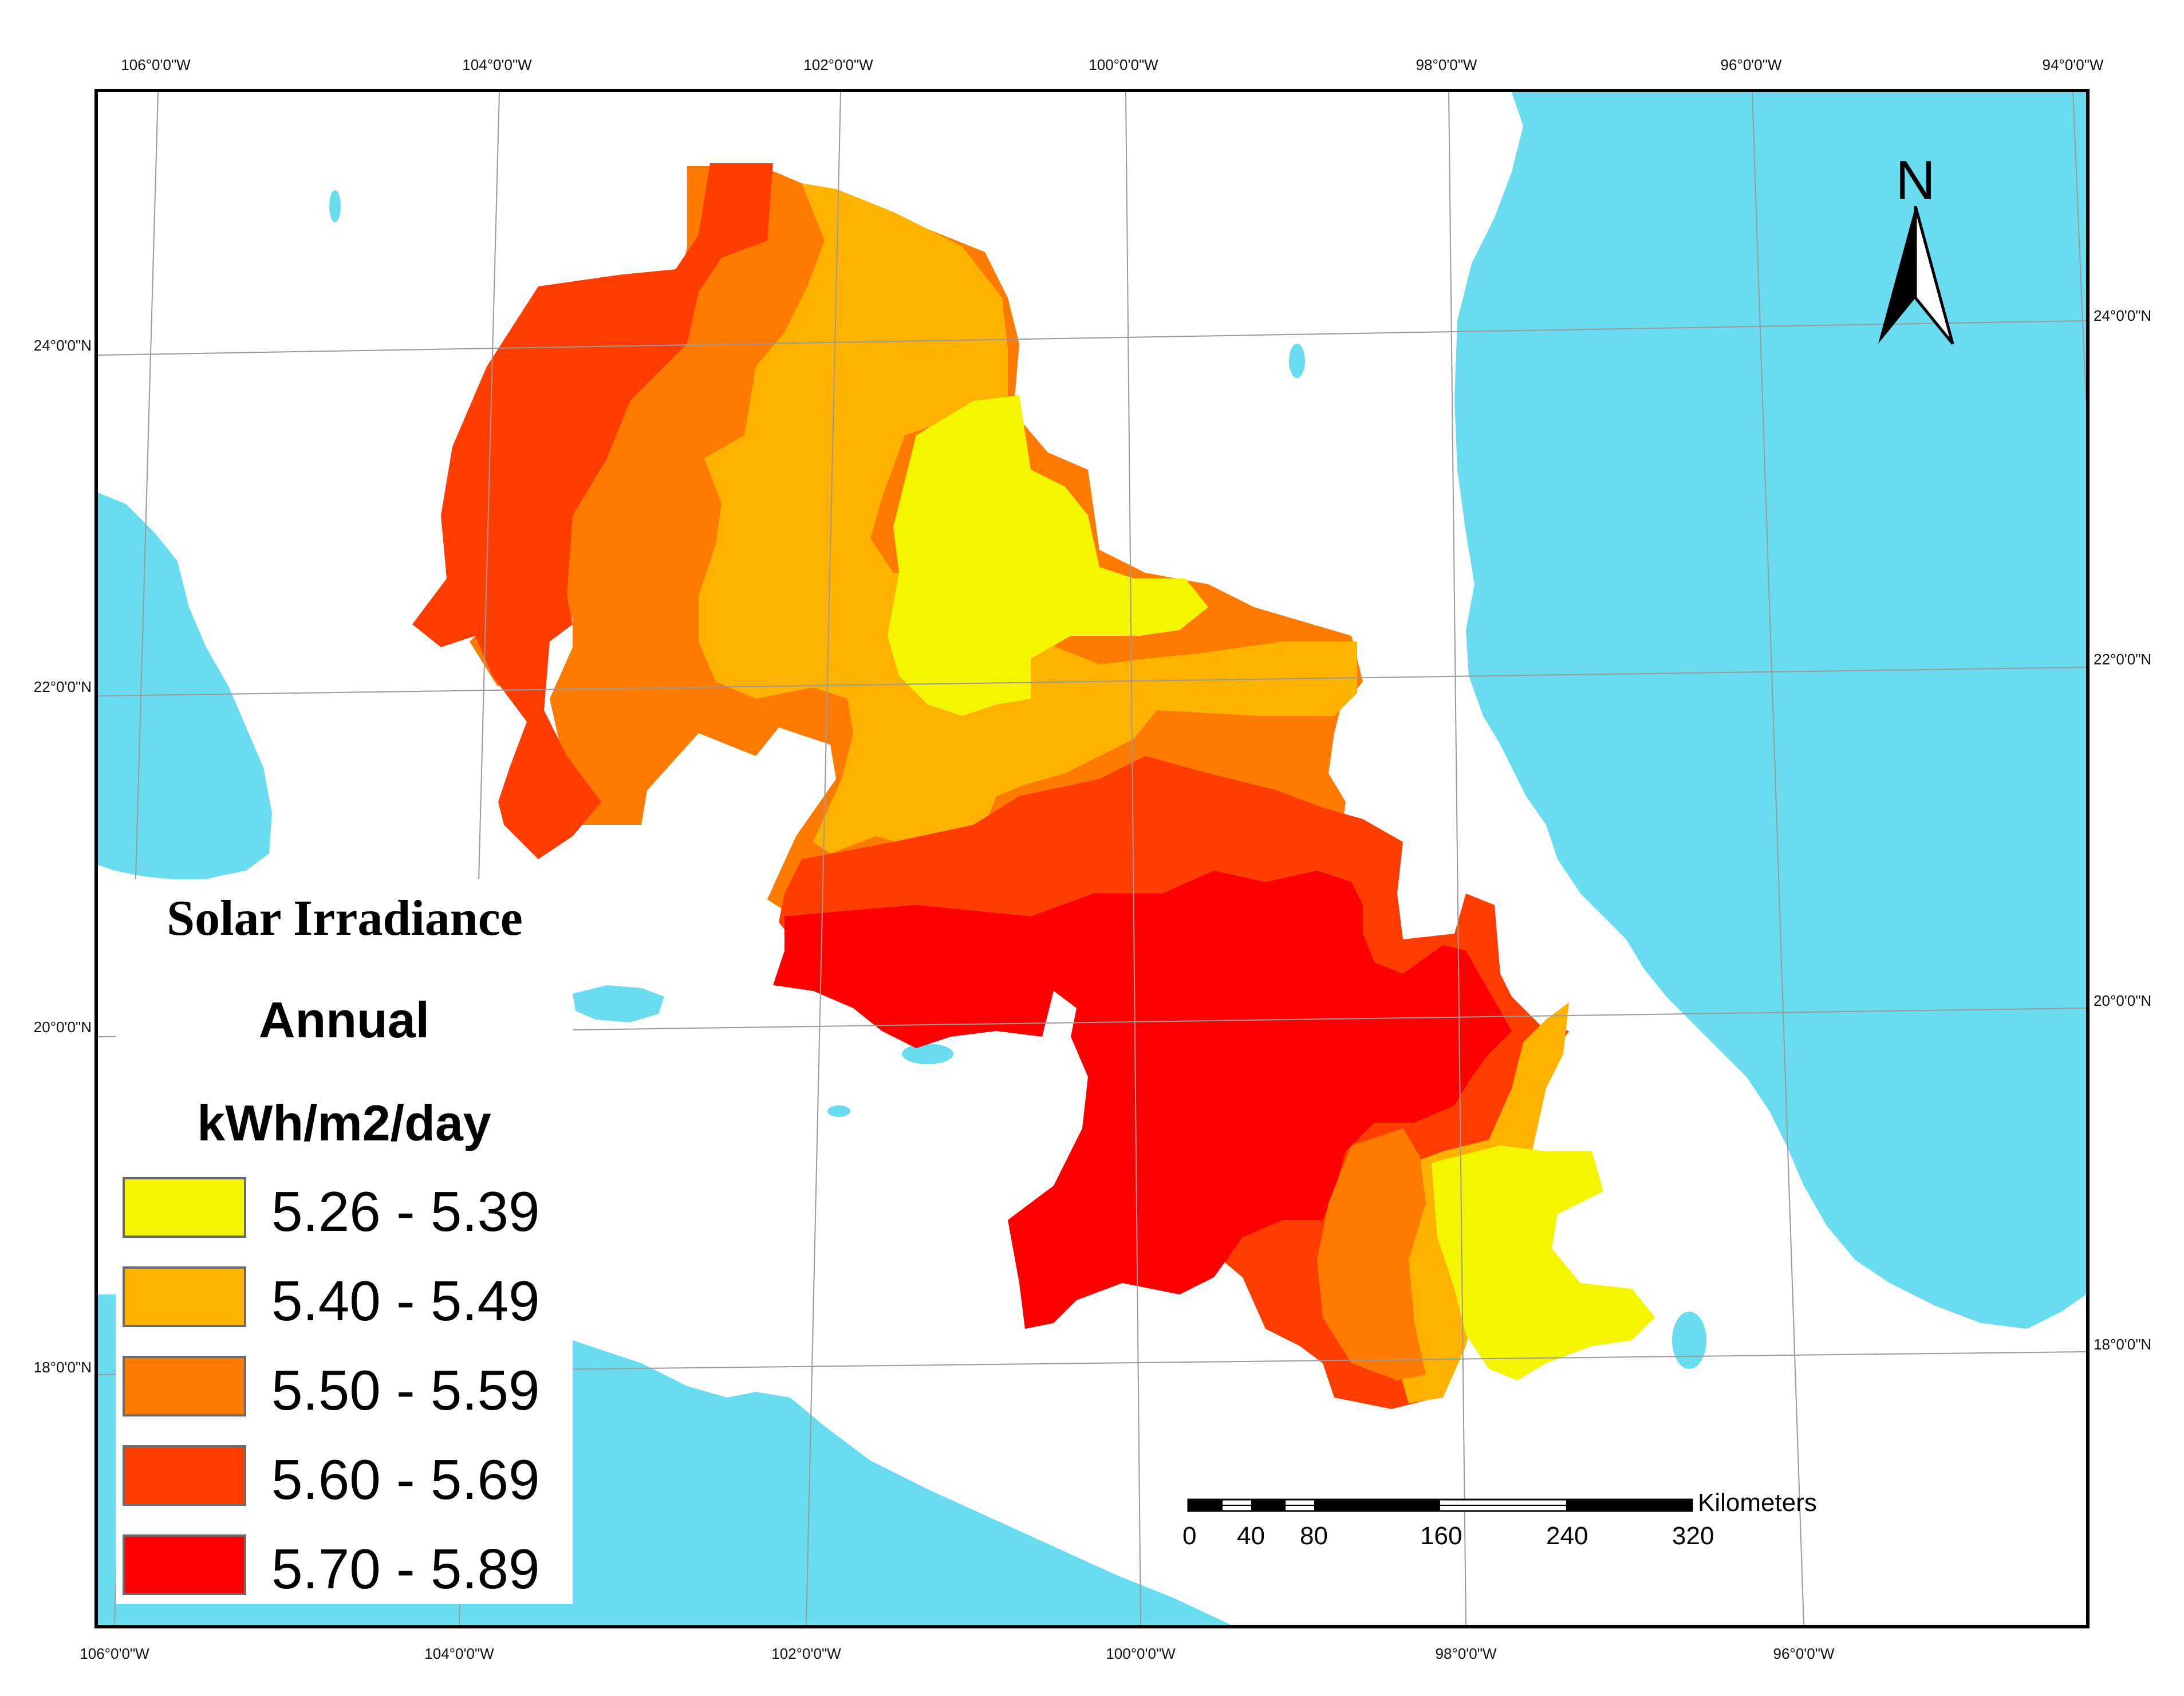 Image resolution: width=2184 pixels, height=1696 pixels. What do you see at coordinates (1251, 1536) in the screenshot?
I see `scale-tick-label: 40` at bounding box center [1251, 1536].